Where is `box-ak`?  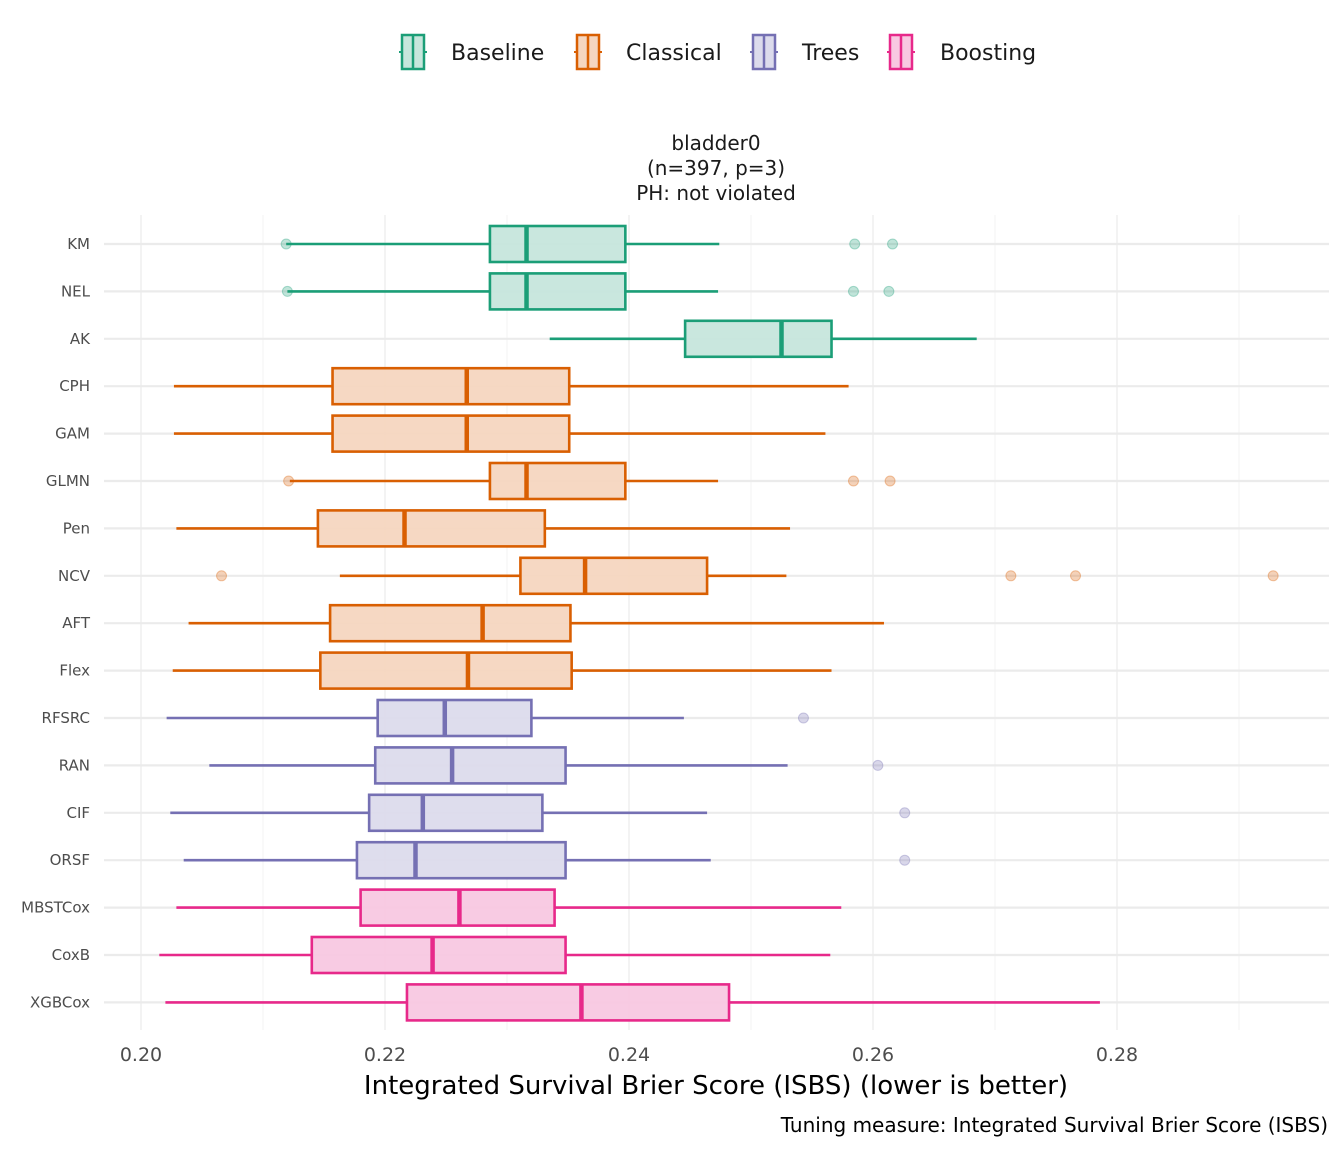
box-ak is located at coordinates (763, 339).